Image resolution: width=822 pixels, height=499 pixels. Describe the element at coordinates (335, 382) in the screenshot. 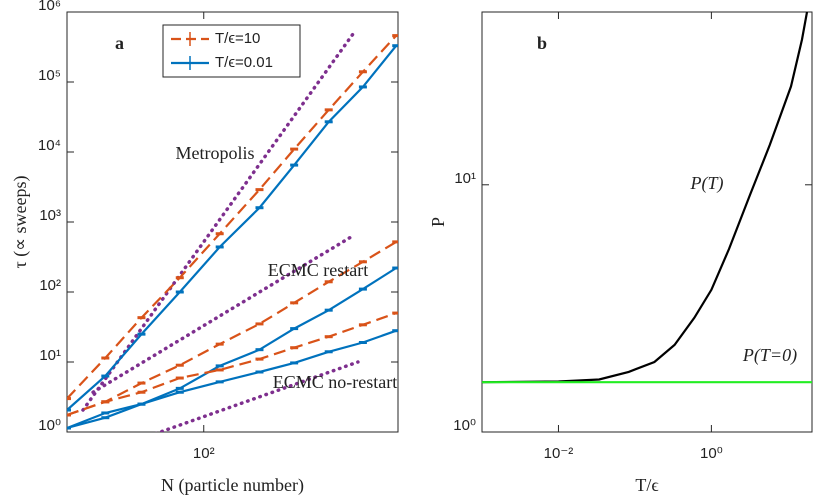

I see `annotation: ECMC no-restart` at that location.